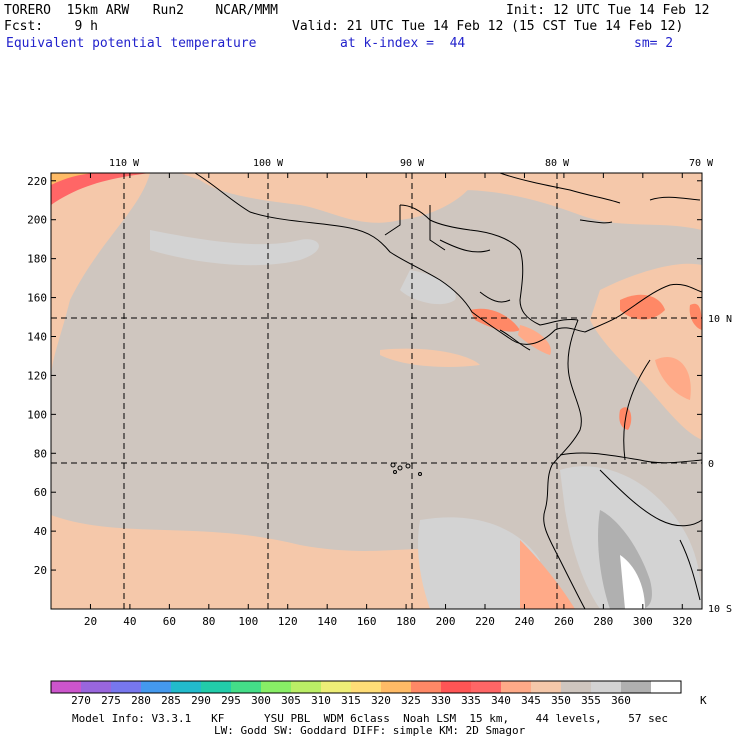 This screenshot has width=740, height=740. What do you see at coordinates (291, 700) in the screenshot?
I see `colorbar-label: 305` at bounding box center [291, 700].